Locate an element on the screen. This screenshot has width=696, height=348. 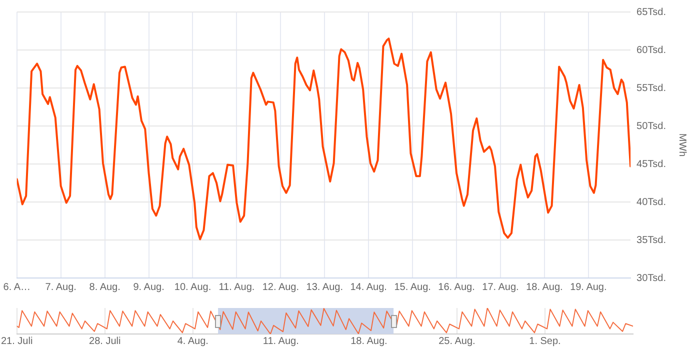
y-tick-label: 60Tsd. is located at coordinates (651, 50).